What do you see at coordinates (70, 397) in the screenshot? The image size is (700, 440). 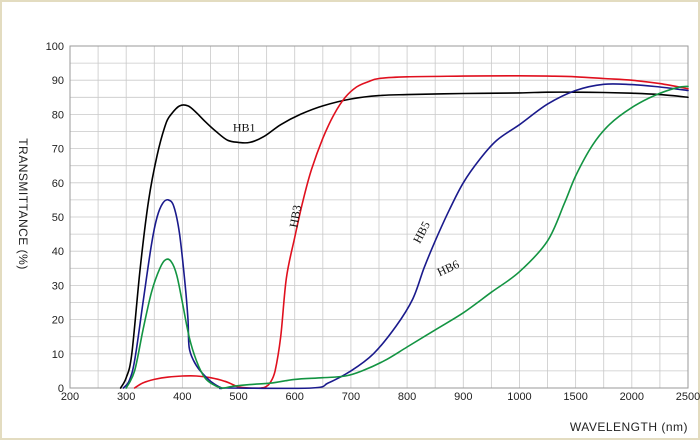 I see `x-tick-label: 200` at bounding box center [70, 397].